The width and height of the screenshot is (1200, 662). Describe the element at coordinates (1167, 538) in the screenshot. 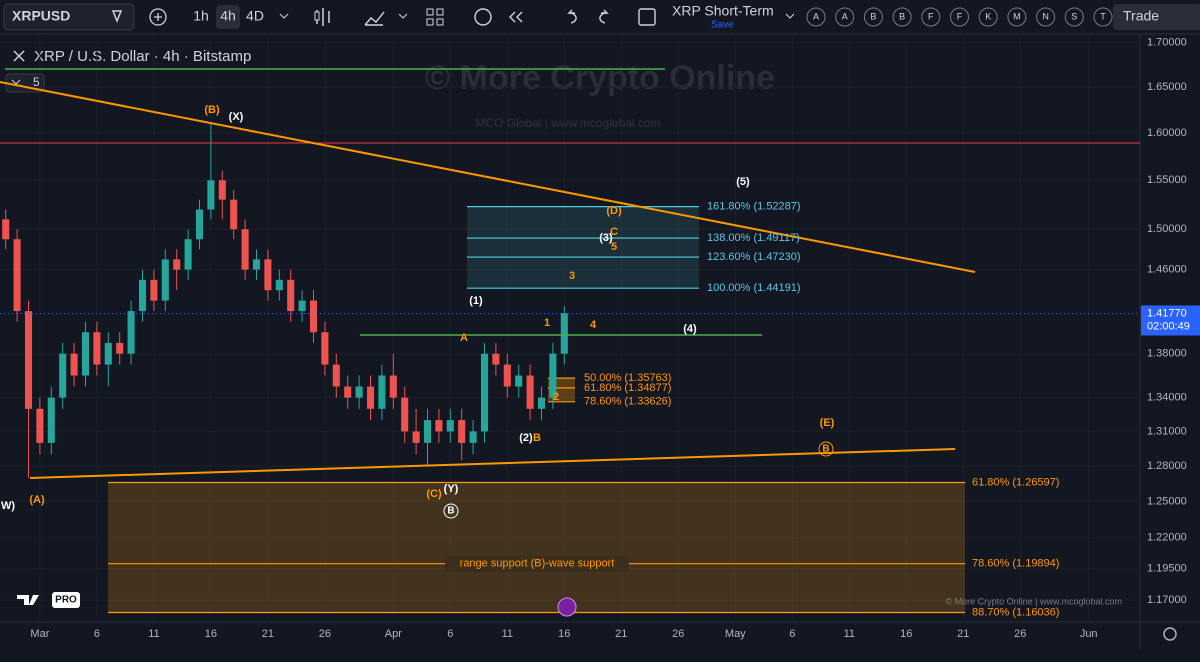

I see `y-tick-label: 1.22000` at that location.